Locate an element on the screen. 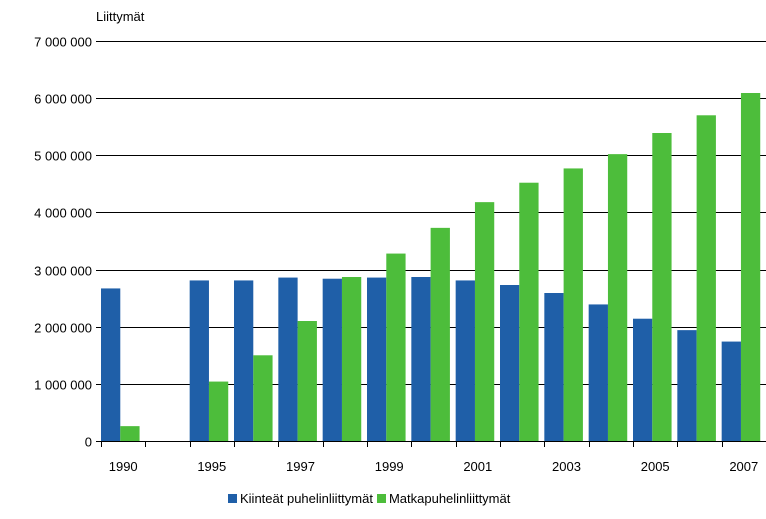  y-tick-label: 4 000 000 is located at coordinates (63, 213).